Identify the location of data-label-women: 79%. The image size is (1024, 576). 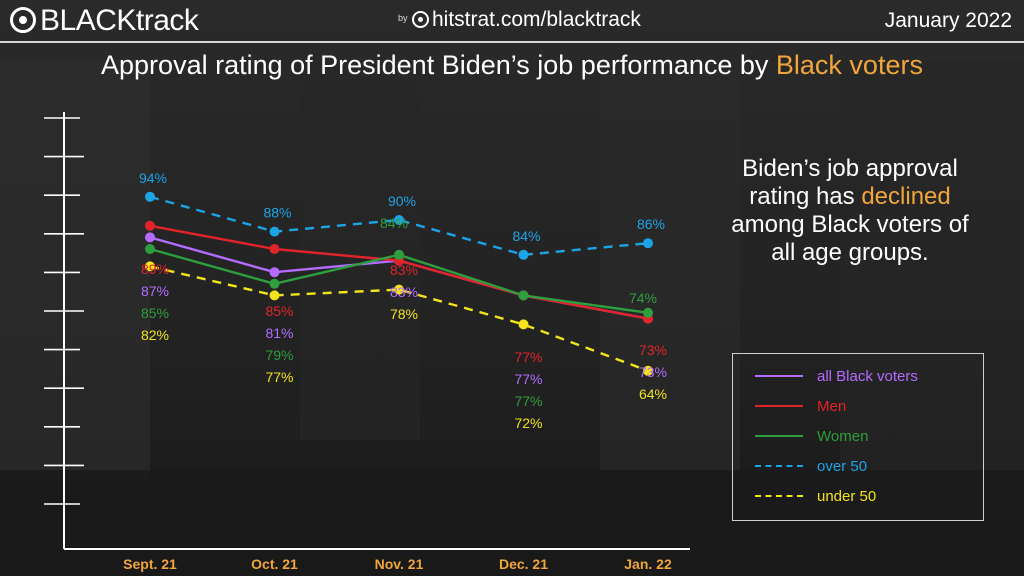
(279, 355).